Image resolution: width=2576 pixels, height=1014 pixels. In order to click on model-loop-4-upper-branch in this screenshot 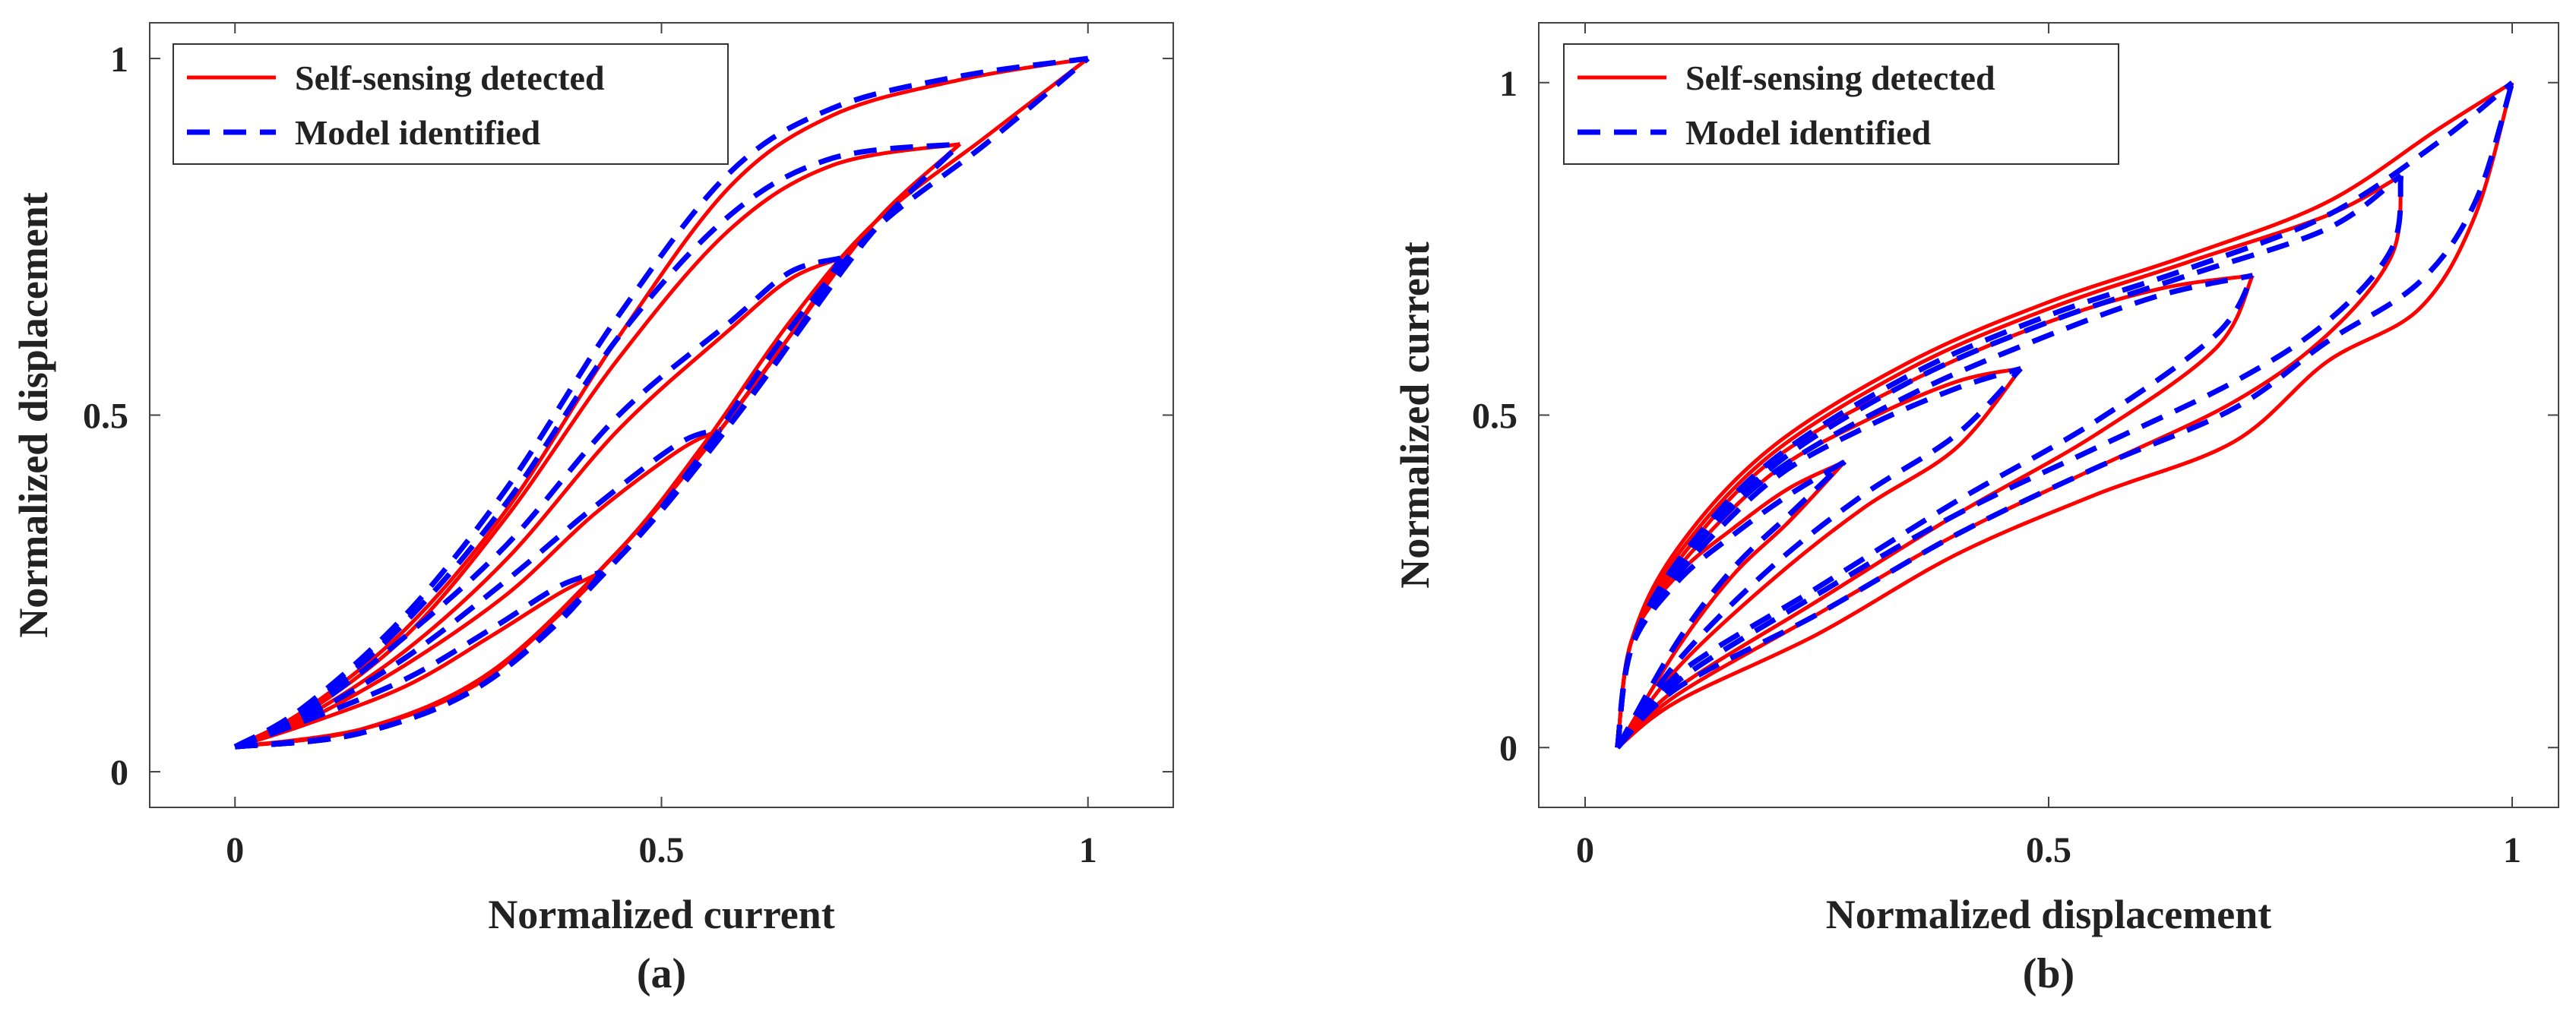, I will do `click(1731, 603)`.